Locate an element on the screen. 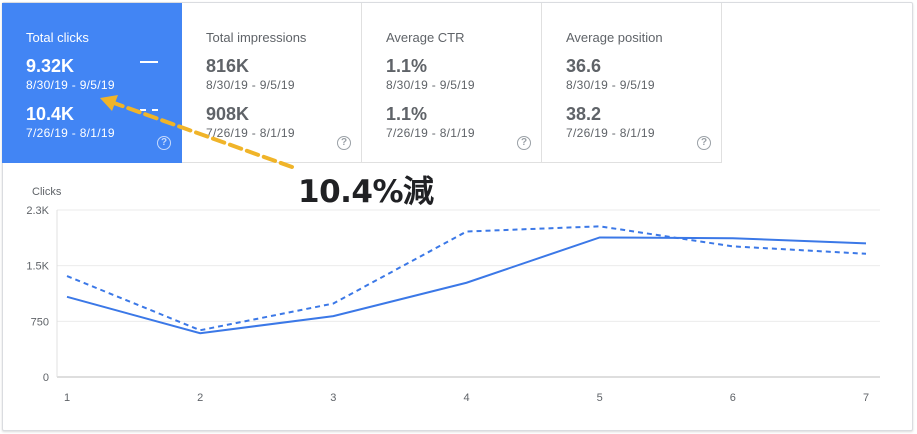  card-current-value: 1.1% is located at coordinates (407, 66).